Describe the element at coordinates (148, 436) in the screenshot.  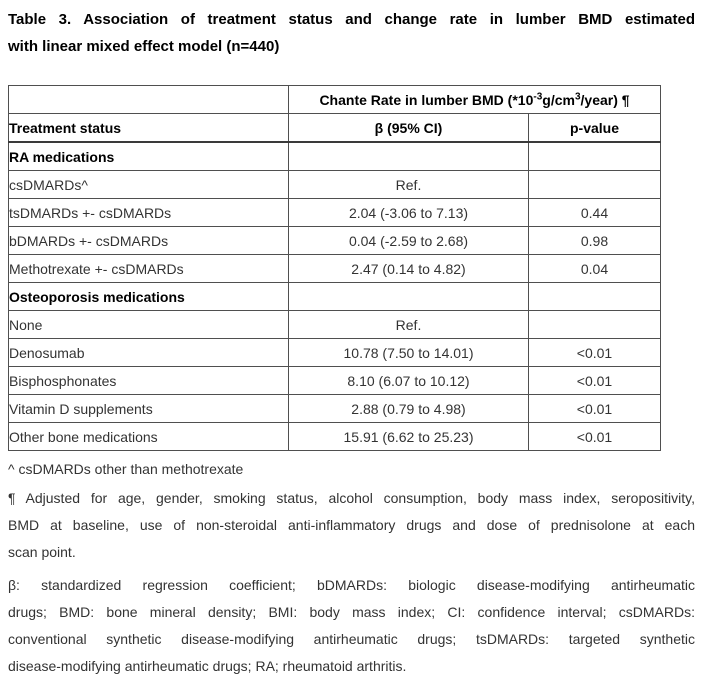
I see `row-label: Other bone medications` at that location.